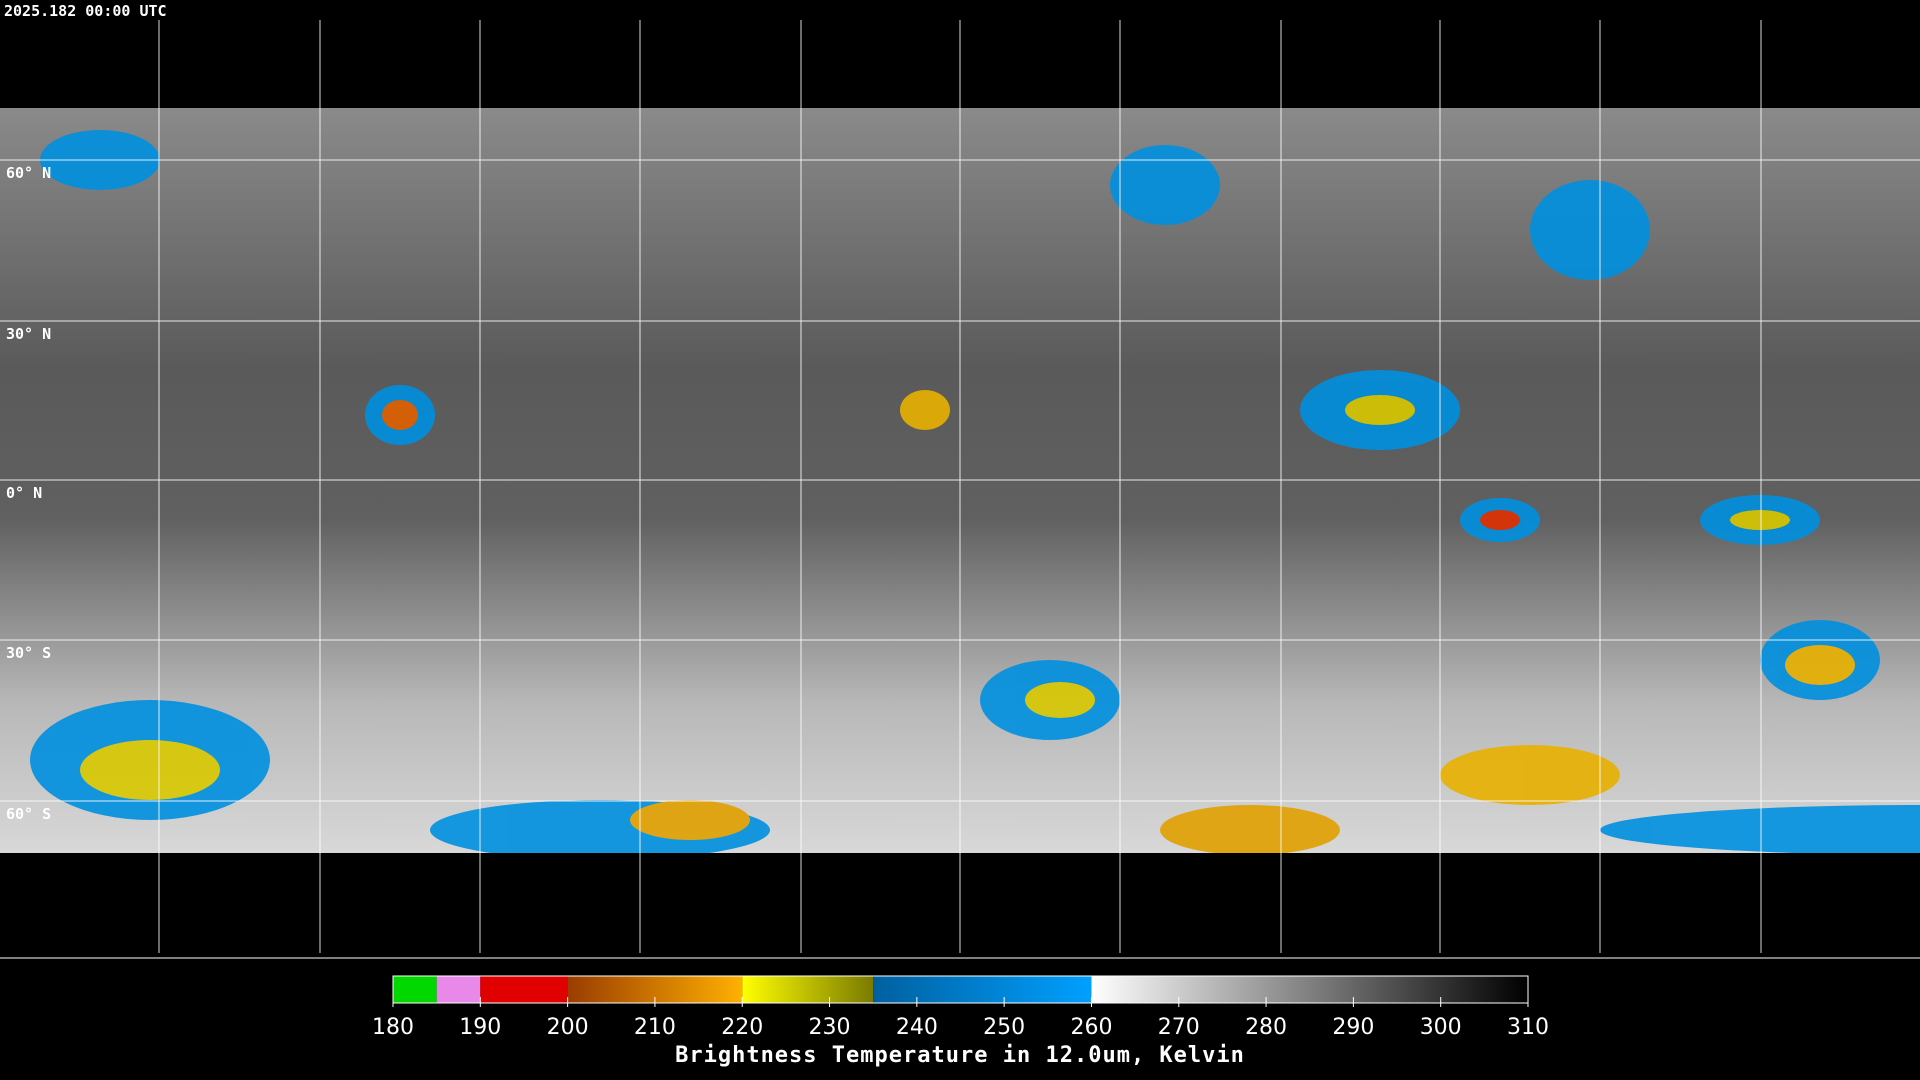 This screenshot has width=1920, height=1080. What do you see at coordinates (1528, 1027) in the screenshot?
I see `tick-label: 310` at bounding box center [1528, 1027].